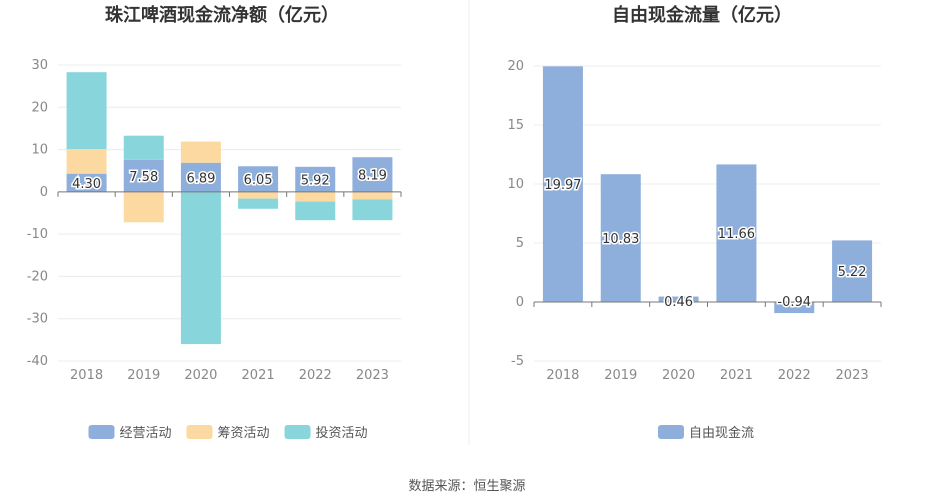 Image resolution: width=935 pixels, height=504 pixels. Describe the element at coordinates (37, 319) in the screenshot. I see `left-y-tick-label: -30` at that location.